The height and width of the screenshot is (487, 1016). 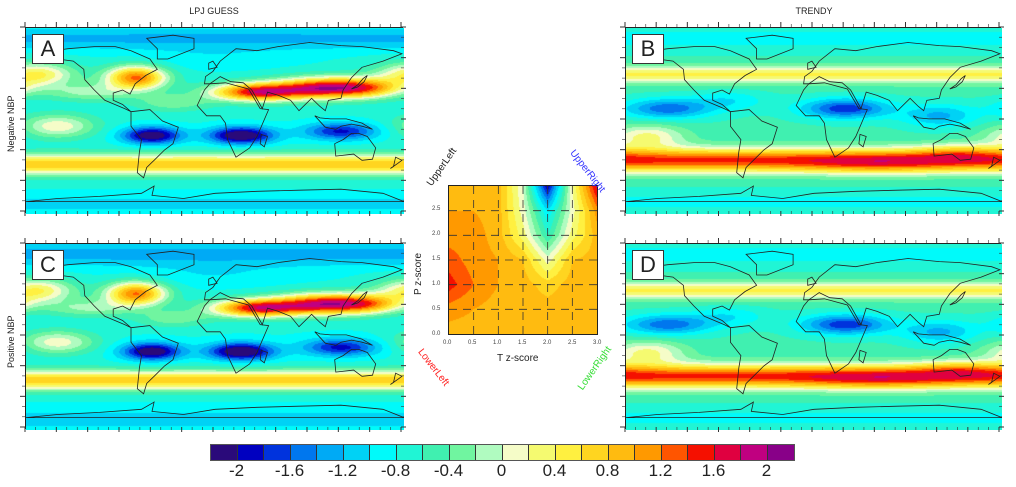 I want to click on row-label-positive-nbp: Positive NBP, so click(x=11, y=341).